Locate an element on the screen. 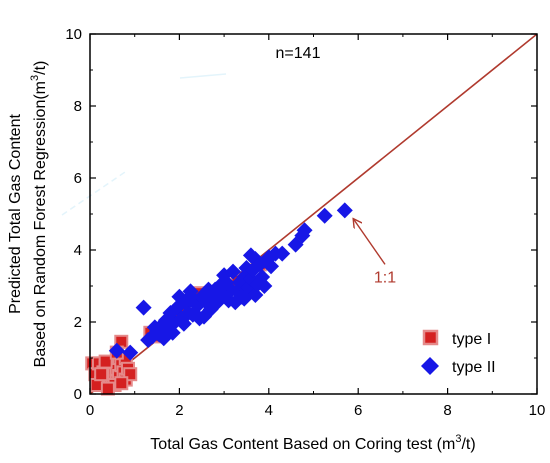 The image size is (550, 463). x-tick-label: 6 is located at coordinates (358, 410).